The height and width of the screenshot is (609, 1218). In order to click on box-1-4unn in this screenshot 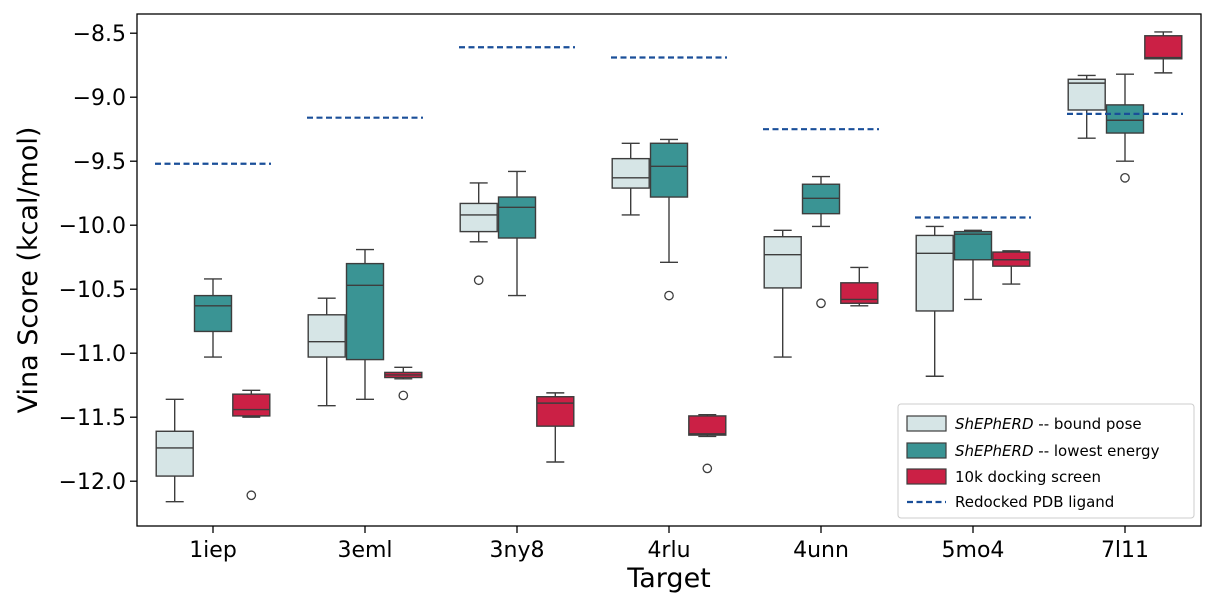, I will do `click(821, 242)`.